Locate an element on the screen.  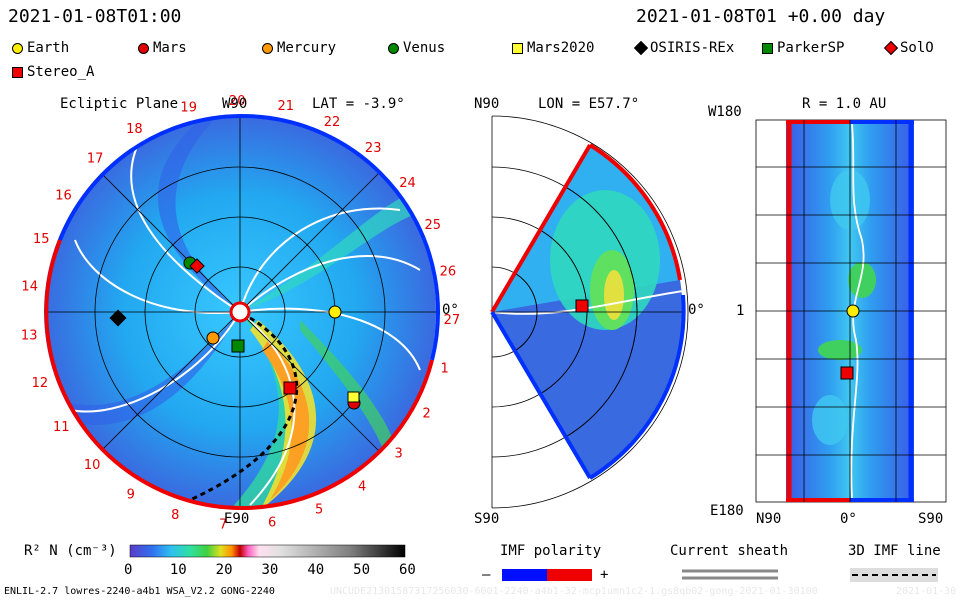
legend-label: Earth is located at coordinates (48, 48).